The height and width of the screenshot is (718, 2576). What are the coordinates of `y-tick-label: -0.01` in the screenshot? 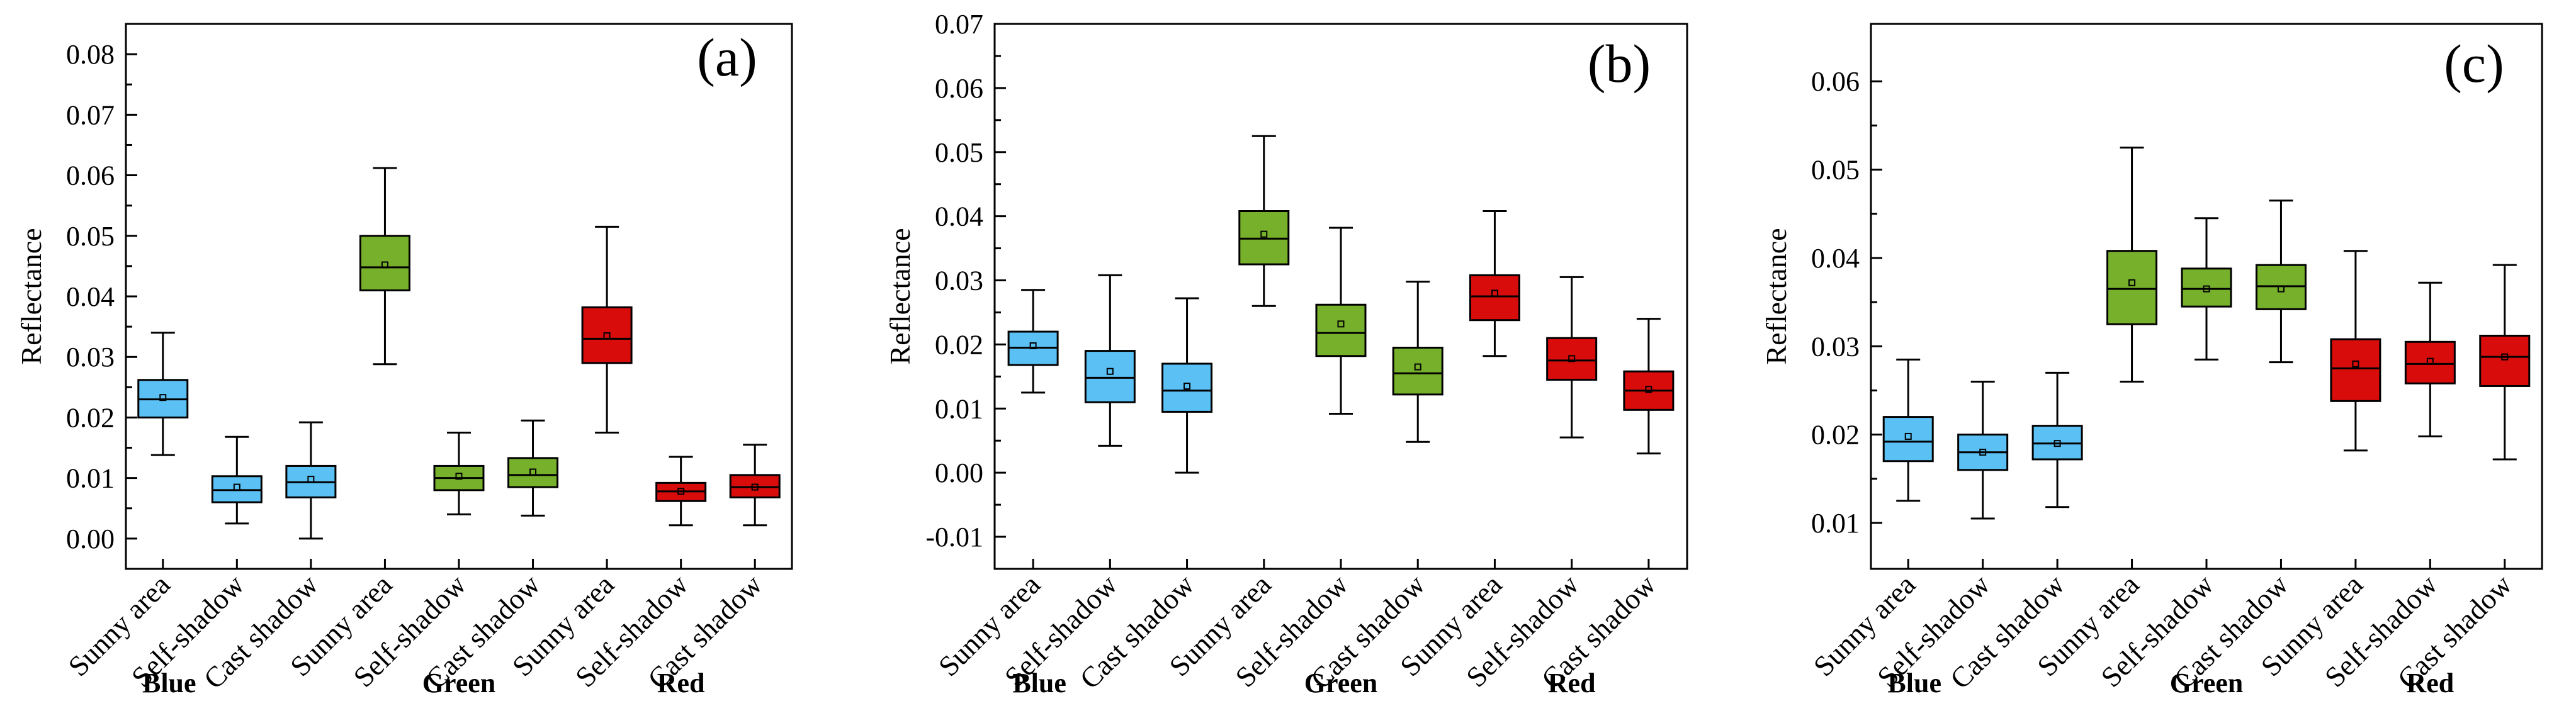 It's located at (954, 537).